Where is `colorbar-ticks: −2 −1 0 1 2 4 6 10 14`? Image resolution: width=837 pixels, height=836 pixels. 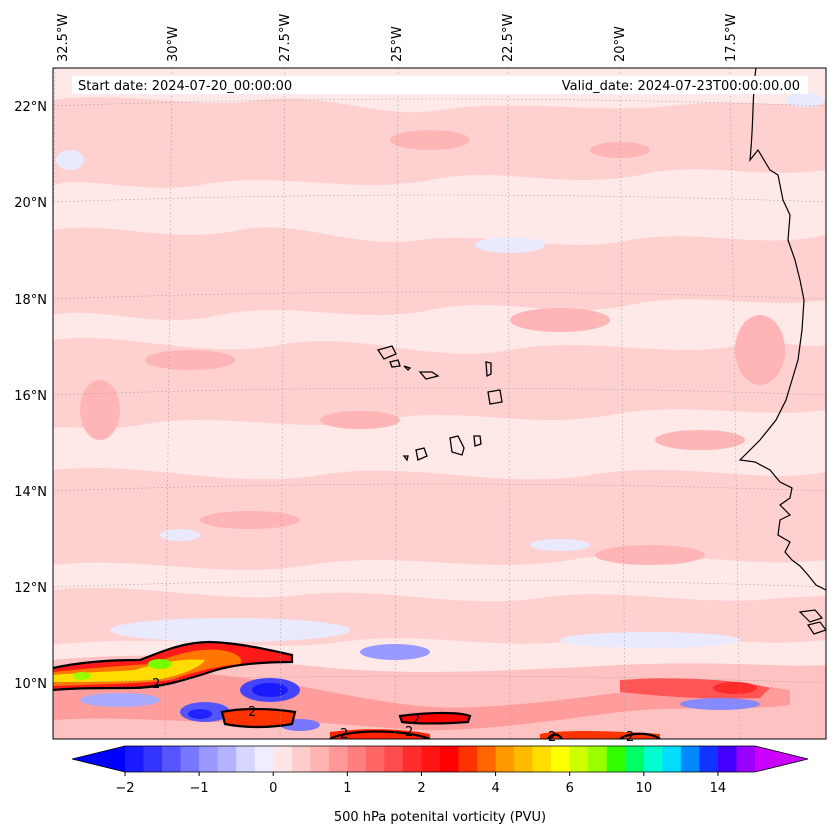 colorbar-ticks: −2 −1 0 1 2 4 6 10 14 is located at coordinates (420, 784).